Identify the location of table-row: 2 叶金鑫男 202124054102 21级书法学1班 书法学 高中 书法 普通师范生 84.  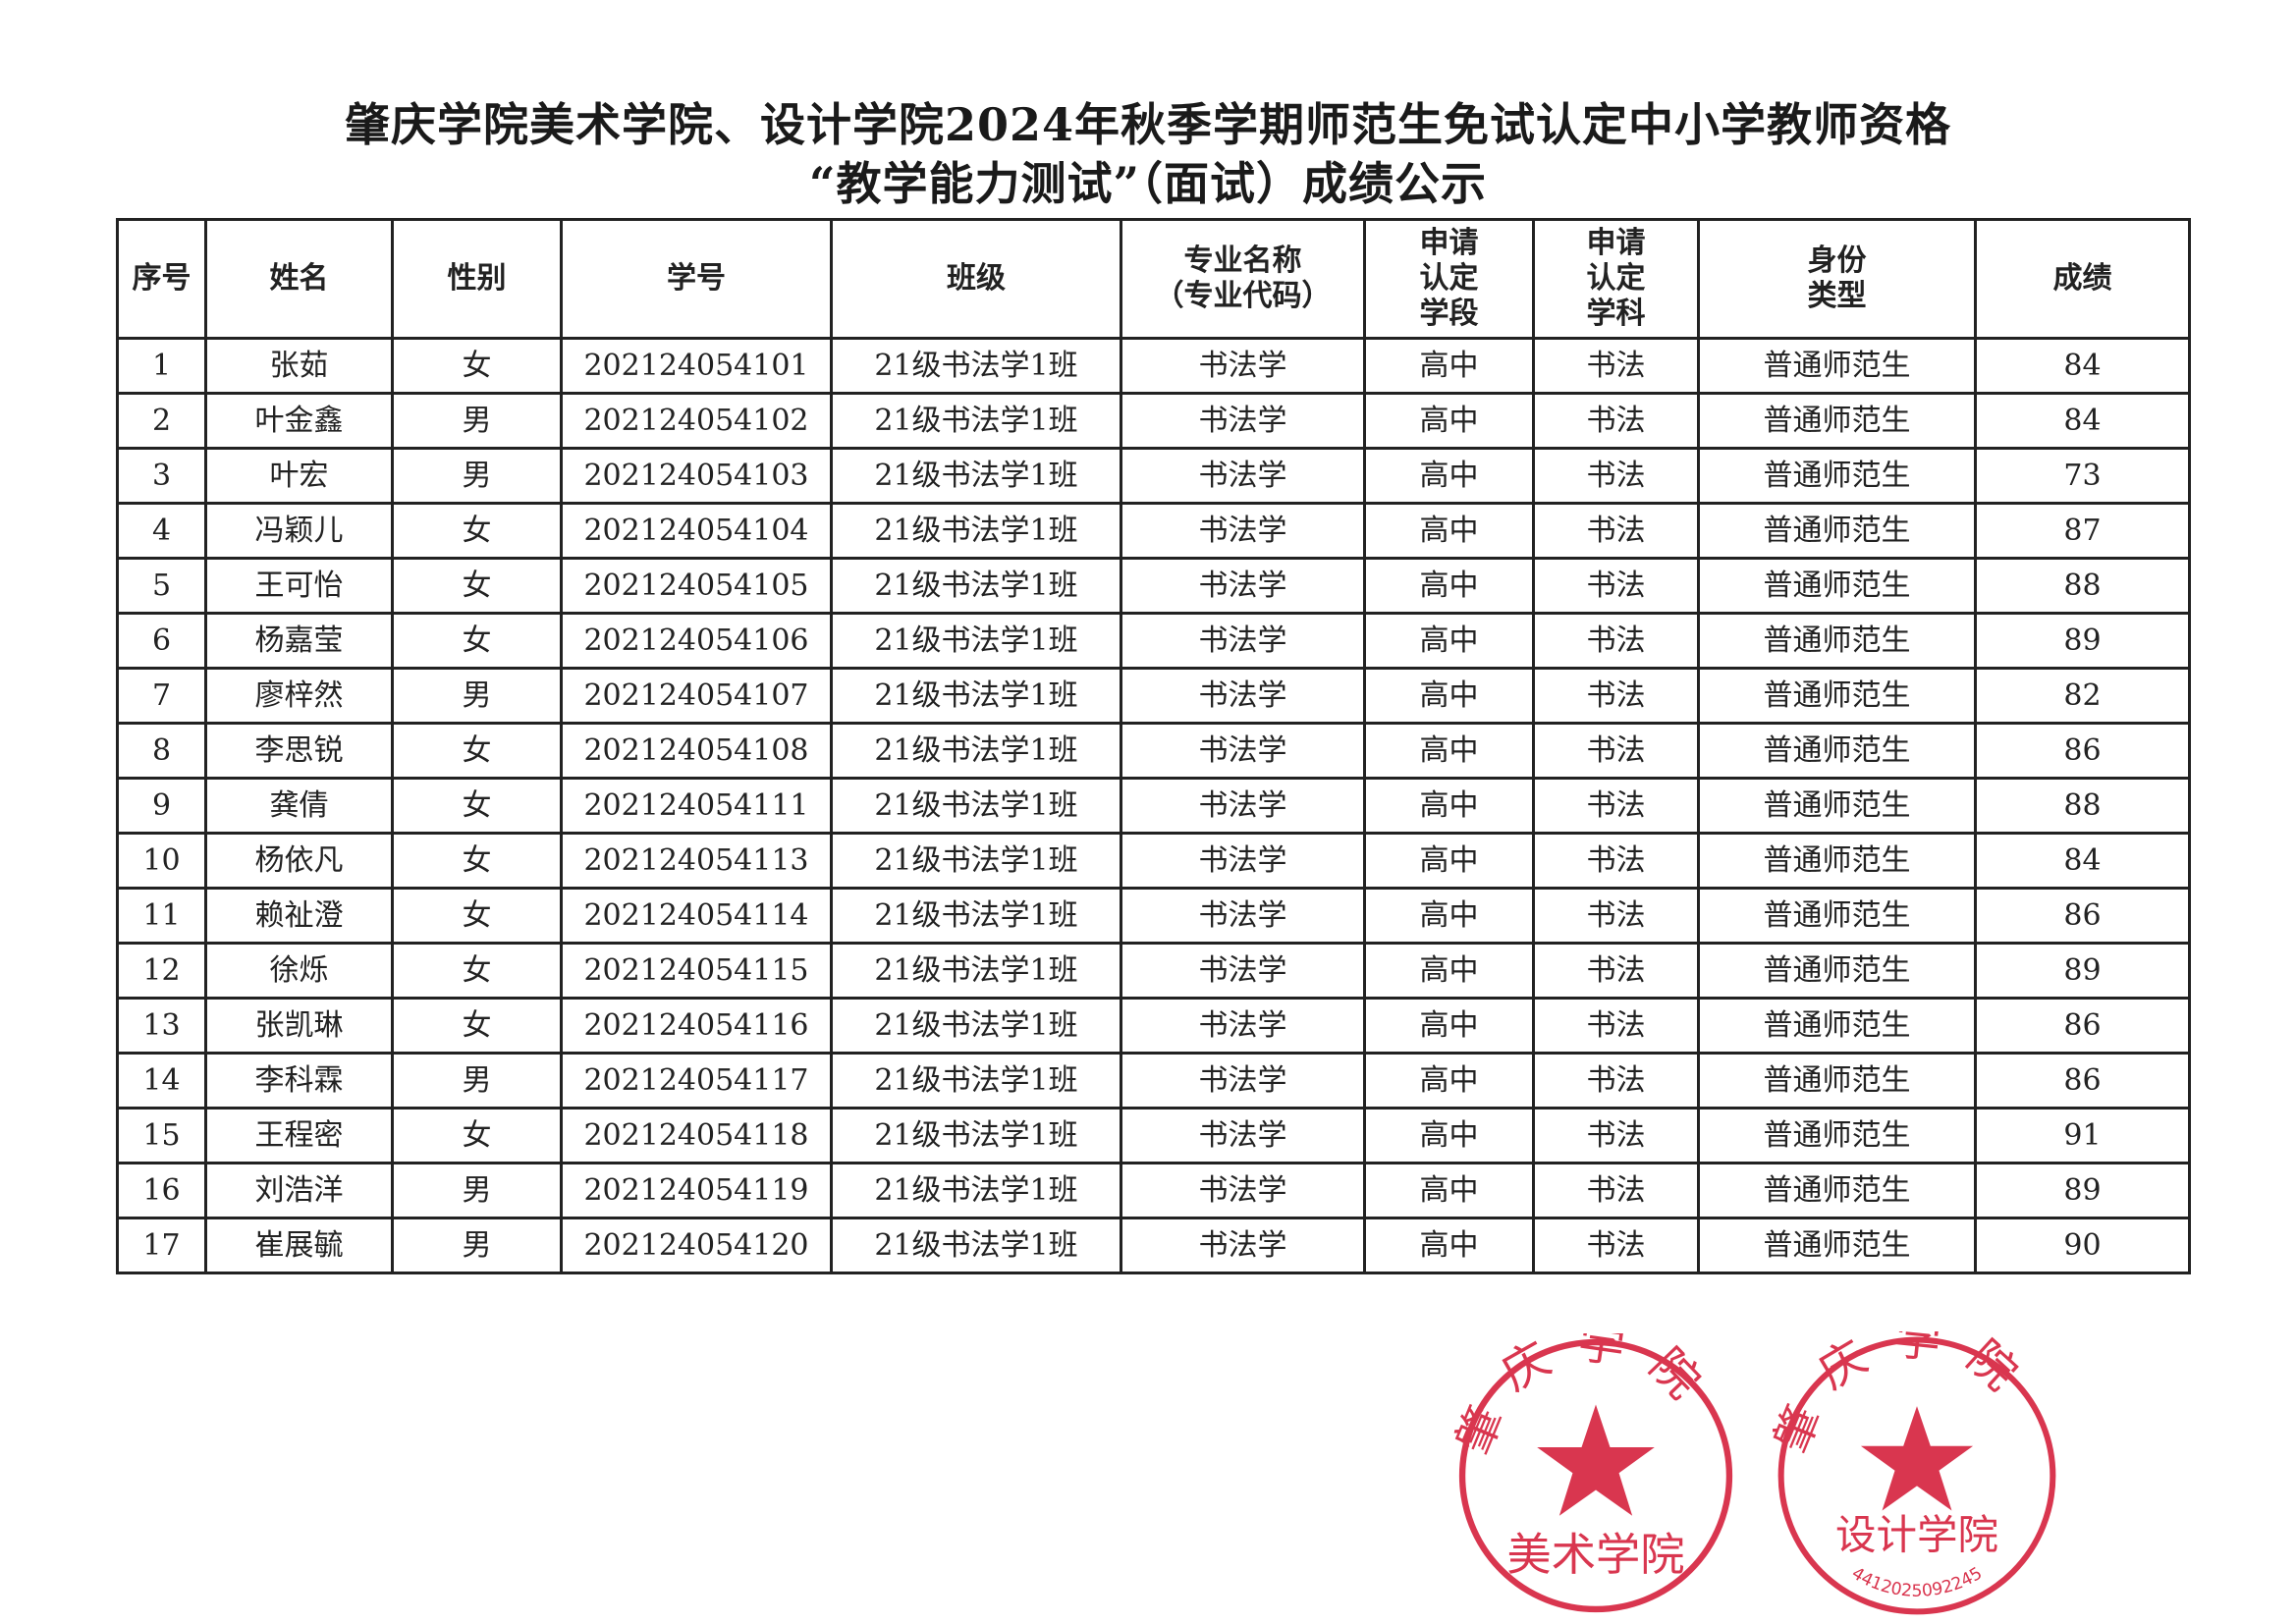
(1153, 421).